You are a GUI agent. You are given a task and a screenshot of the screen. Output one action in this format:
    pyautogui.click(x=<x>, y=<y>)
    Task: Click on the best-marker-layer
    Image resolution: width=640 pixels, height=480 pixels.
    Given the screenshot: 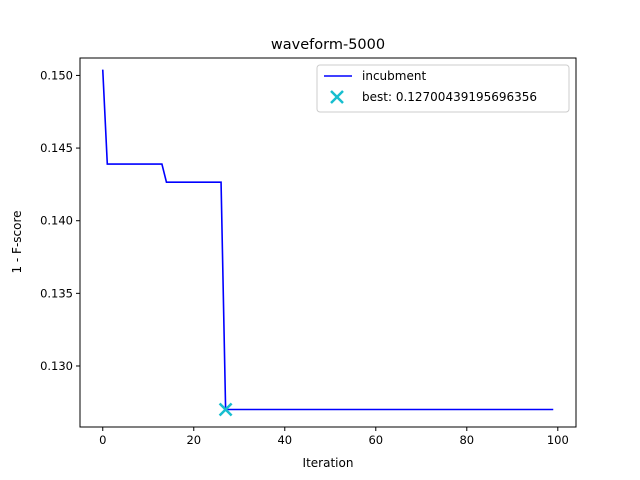 What is the action you would take?
    pyautogui.click(x=225, y=409)
    